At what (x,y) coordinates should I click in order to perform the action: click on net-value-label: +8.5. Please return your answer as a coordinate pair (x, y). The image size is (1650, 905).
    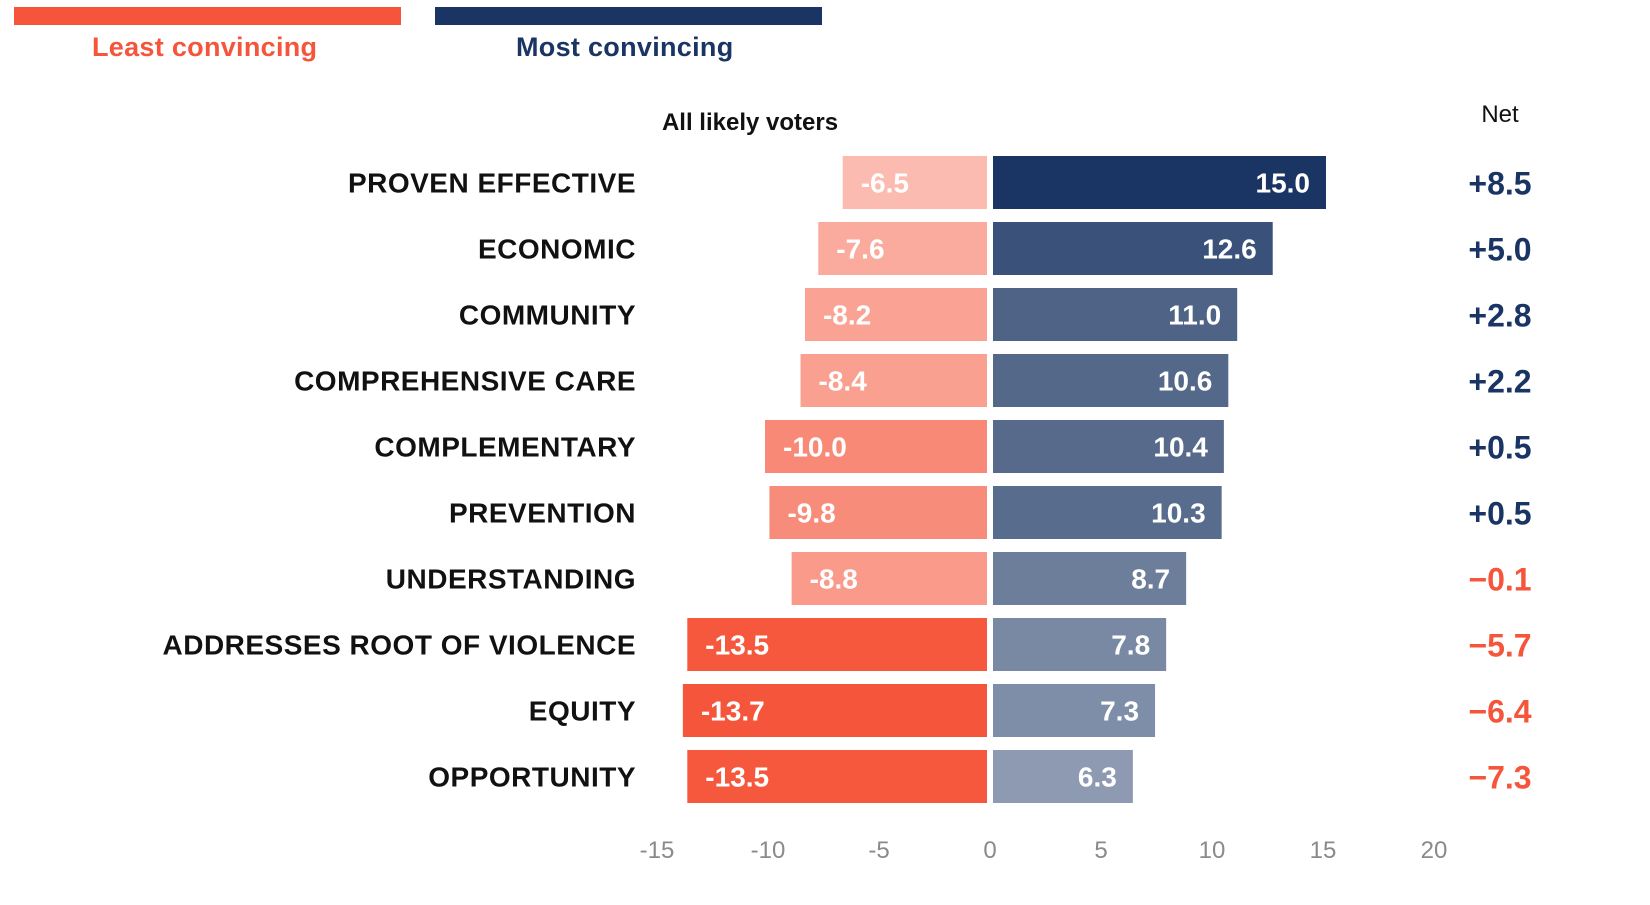
    Looking at the image, I should click on (1499, 184).